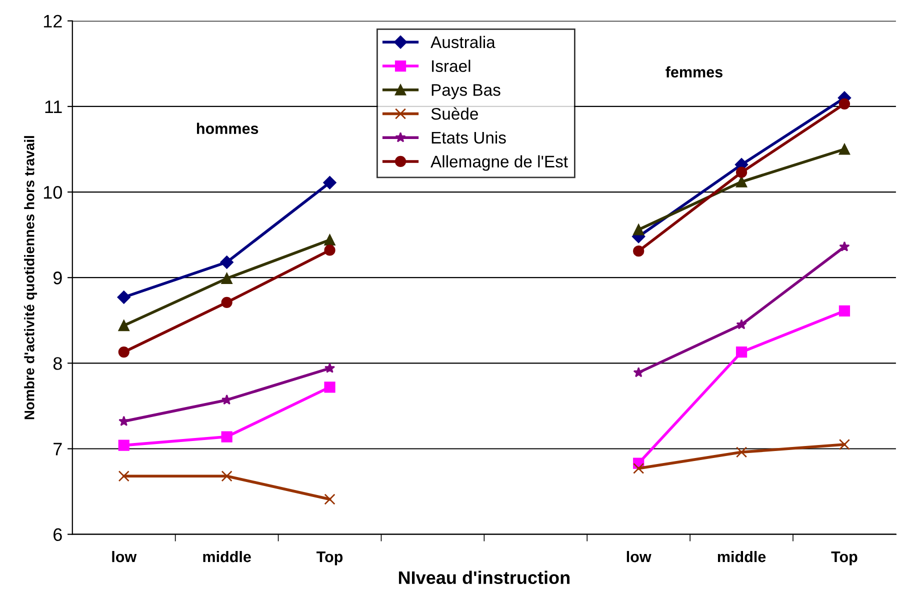 The width and height of the screenshot is (905, 597). Describe the element at coordinates (694, 72) in the screenshot. I see `annotation: femmes` at that location.